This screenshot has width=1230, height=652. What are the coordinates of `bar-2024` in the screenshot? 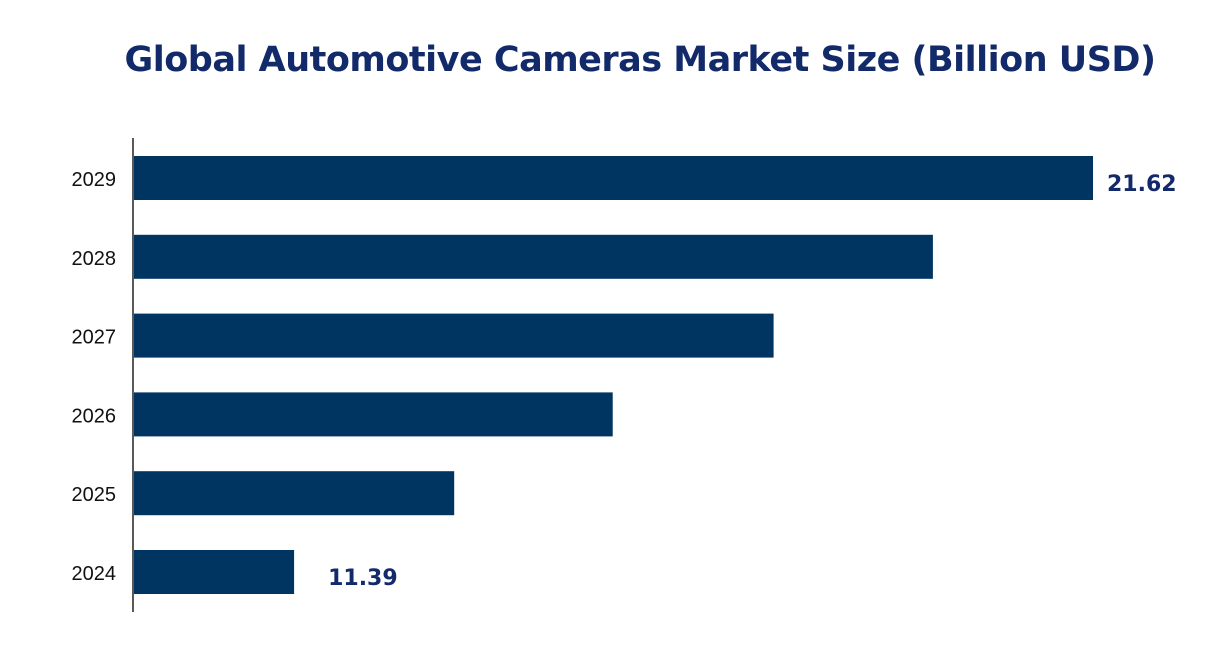 It's located at (214, 572).